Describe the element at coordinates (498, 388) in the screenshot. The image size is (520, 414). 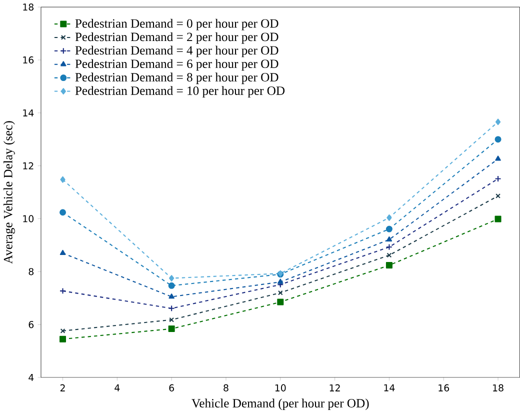
I see `x-tick-label: 18` at that location.